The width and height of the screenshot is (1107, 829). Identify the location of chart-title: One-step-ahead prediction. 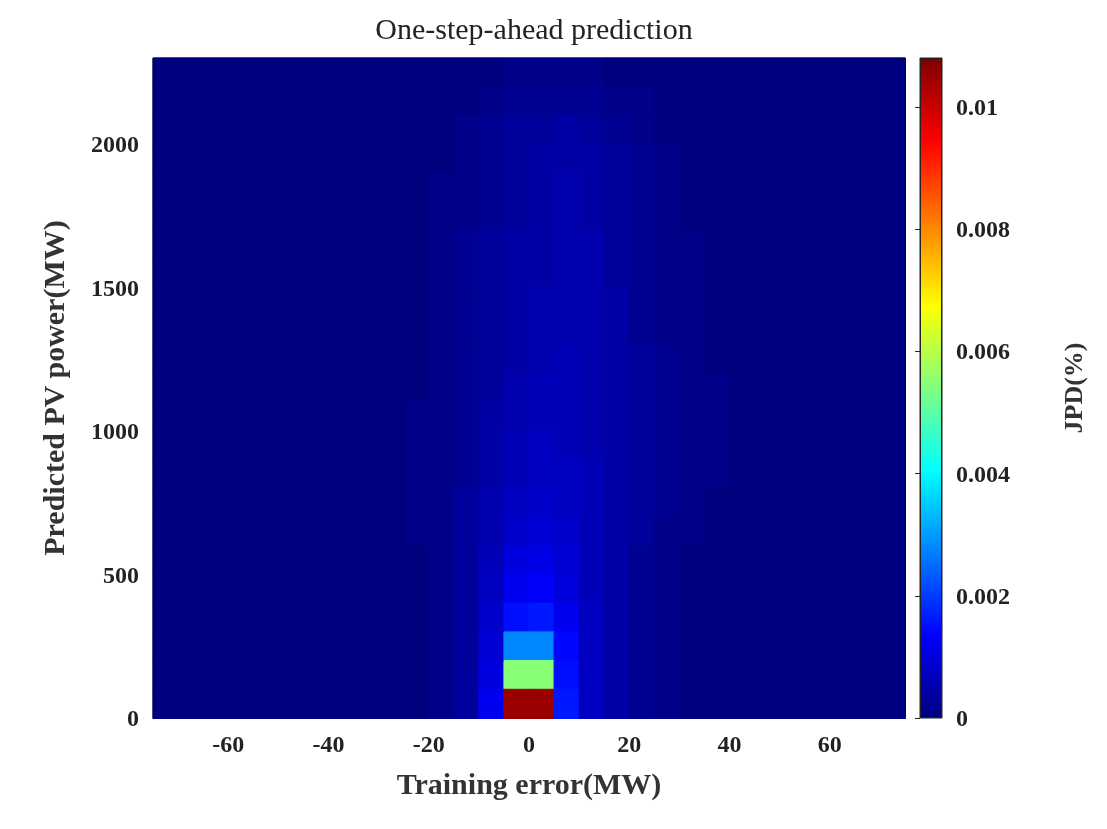
(534, 28).